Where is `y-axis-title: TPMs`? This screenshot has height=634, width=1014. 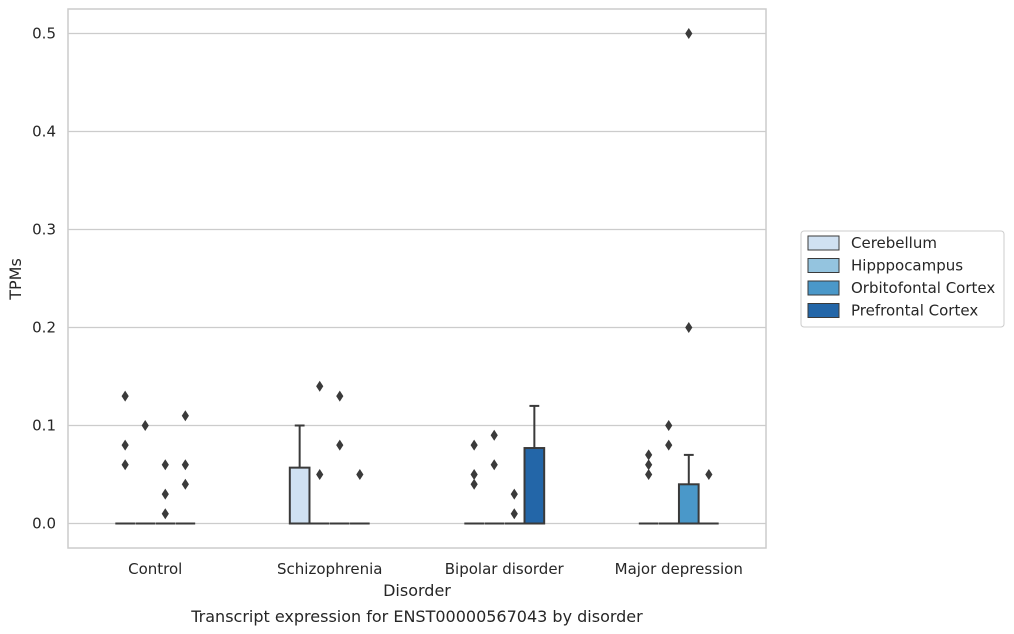
y-axis-title: TPMs is located at coordinates (15, 279).